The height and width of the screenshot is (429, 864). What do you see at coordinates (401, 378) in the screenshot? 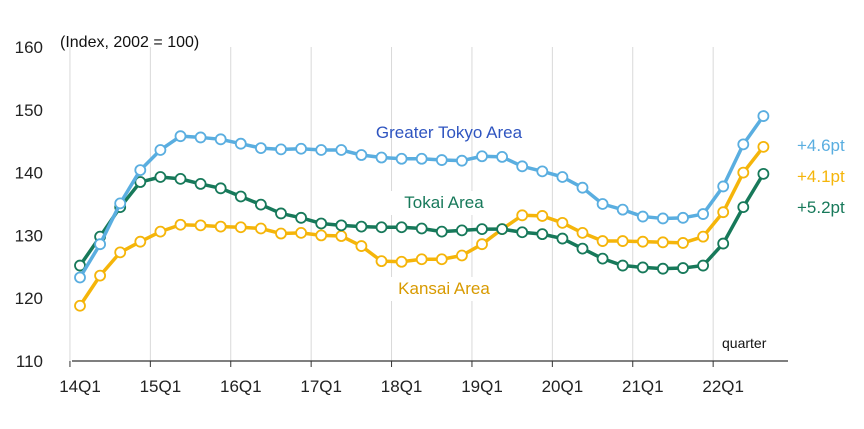
I see `x-axis-ticks: 14Q1 15Q1 16Q1 17Q1 18Q1 19Q1 20Q1 21Q1 22Q1` at bounding box center [401, 378].